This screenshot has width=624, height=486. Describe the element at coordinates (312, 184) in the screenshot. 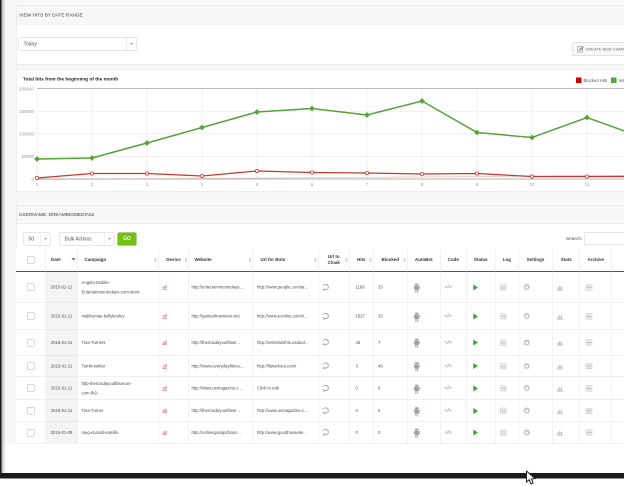

I see `svg-text: 6` at that location.